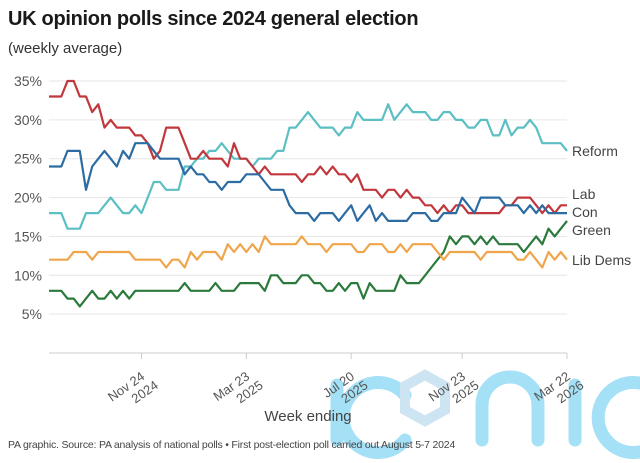 The width and height of the screenshot is (640, 463). I want to click on x-tick-label-group: Mar 232025, so click(237, 390).